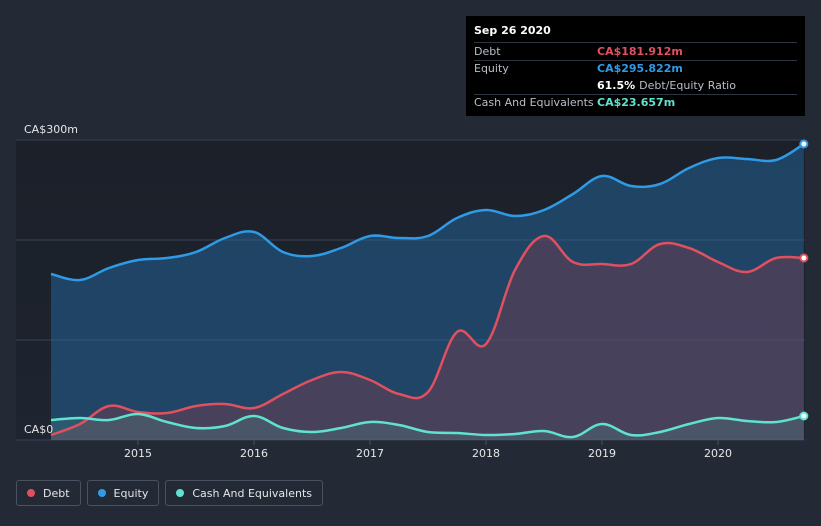 This screenshot has width=821, height=526. I want to click on tooltip-debt-value: CA$181.912m, so click(640, 51).